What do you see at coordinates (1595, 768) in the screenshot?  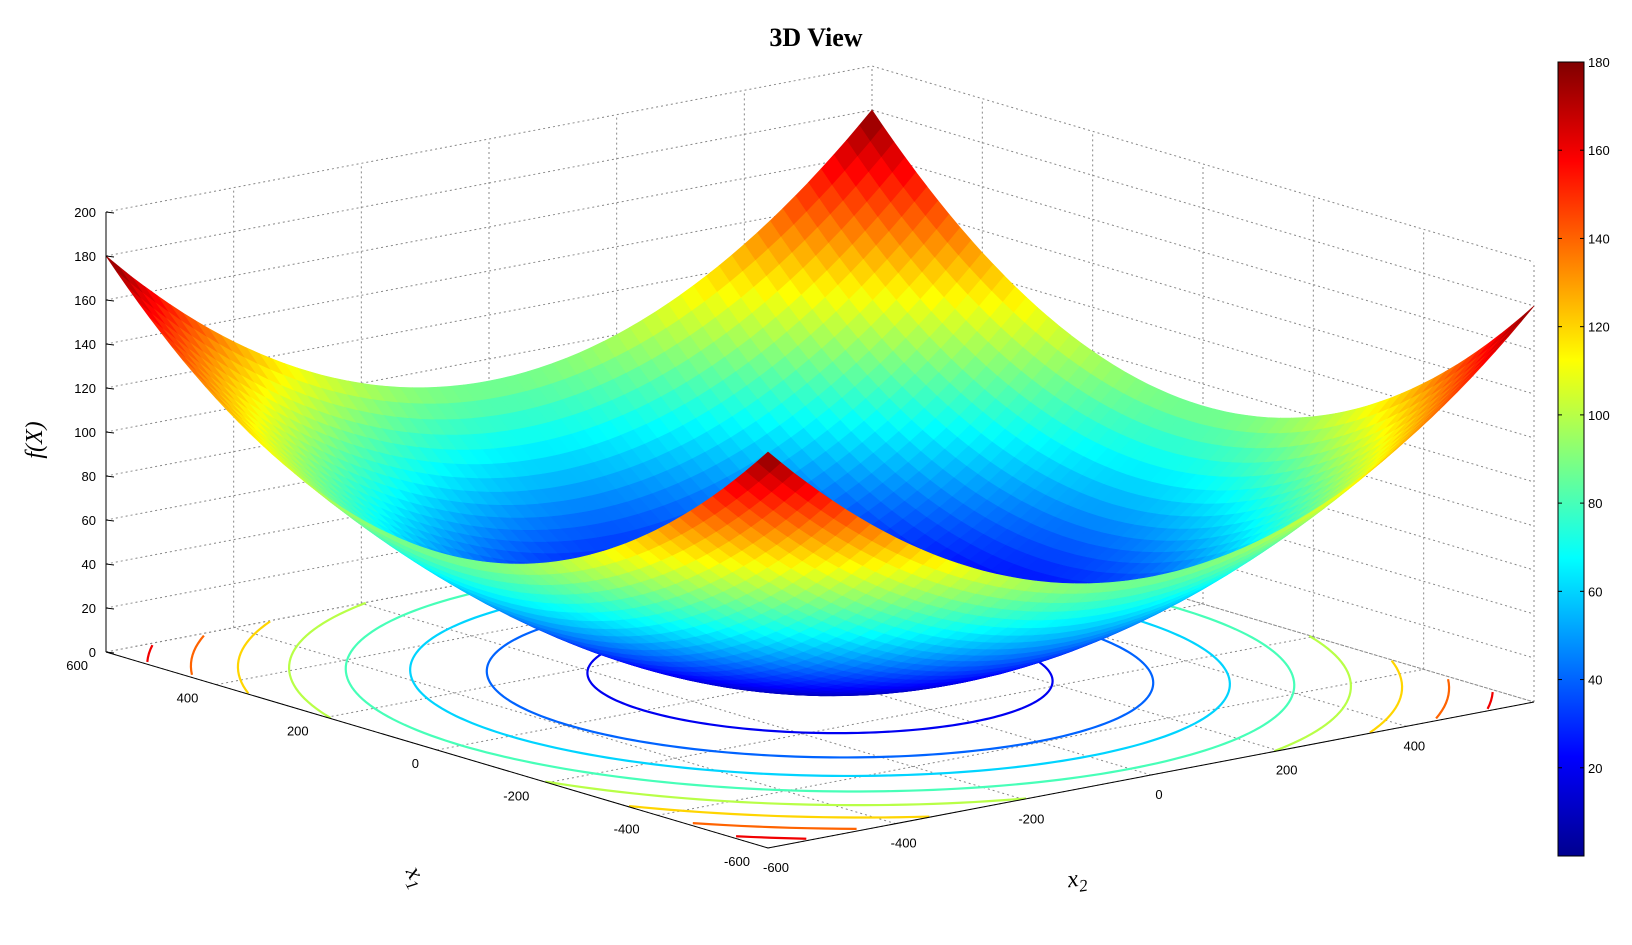 I see `colorbar-tick-label: 20` at bounding box center [1595, 768].